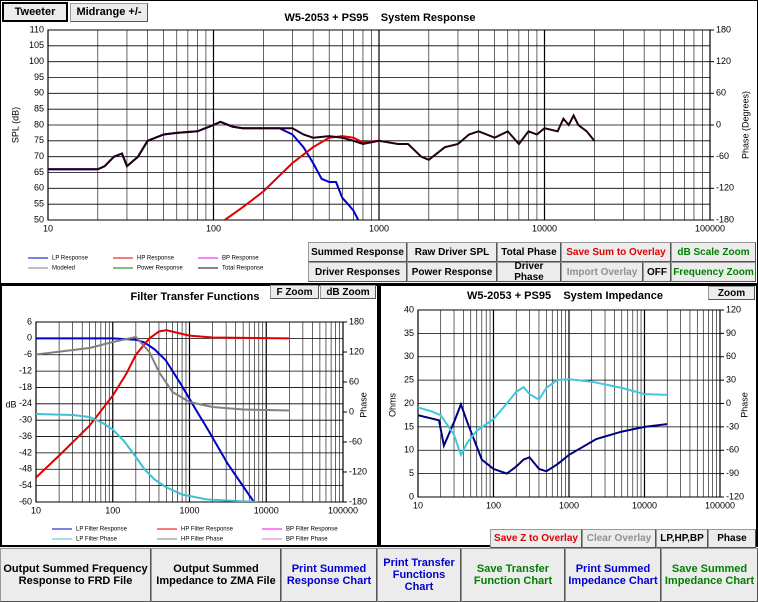 Image resolution: width=758 pixels, height=602 pixels. What do you see at coordinates (15, 125) in the screenshot?
I see `axis-label: SPL (dB)` at bounding box center [15, 125].